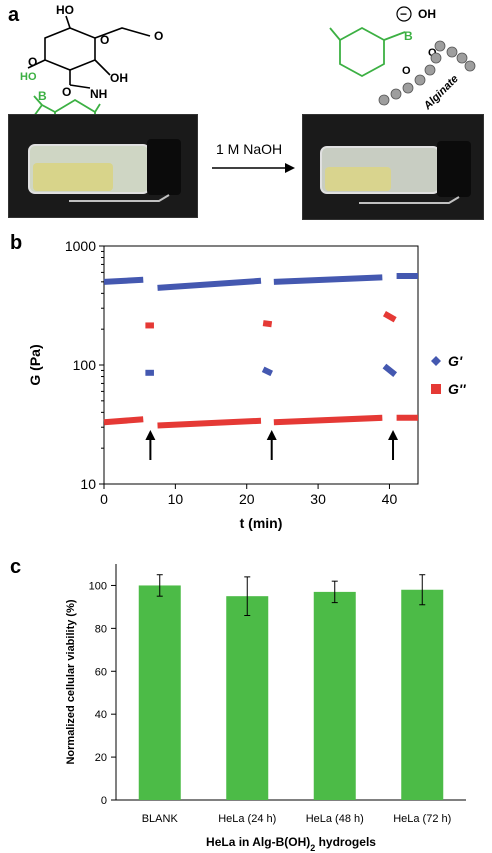 The width and height of the screenshot is (492, 853). What do you see at coordinates (345, 842) in the screenshot?
I see `x-axis-label-suffix: hydrogels` at bounding box center [345, 842].